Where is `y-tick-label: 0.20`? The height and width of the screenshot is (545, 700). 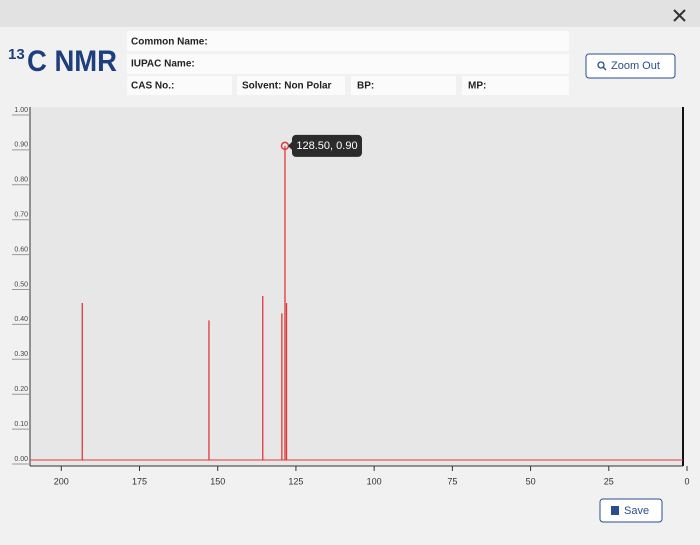
y-tick-label: 0.20 is located at coordinates (21, 389).